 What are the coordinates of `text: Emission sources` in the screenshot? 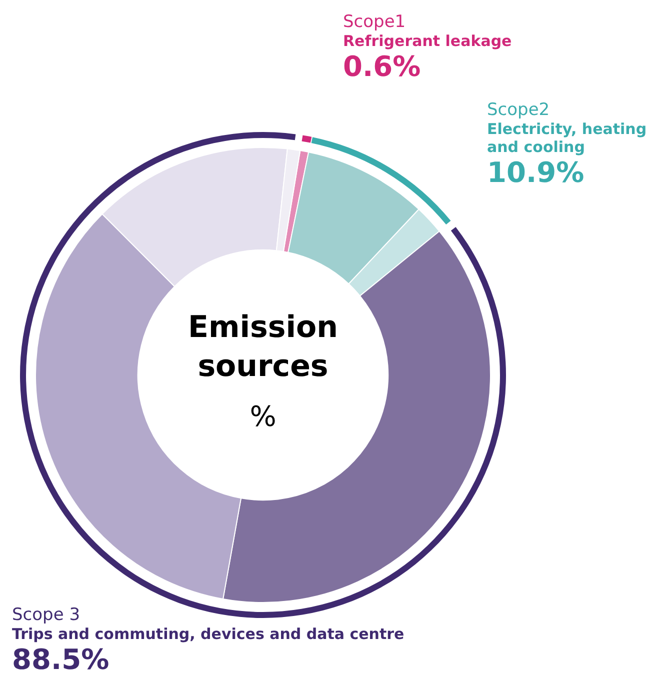 It's located at (263, 347).